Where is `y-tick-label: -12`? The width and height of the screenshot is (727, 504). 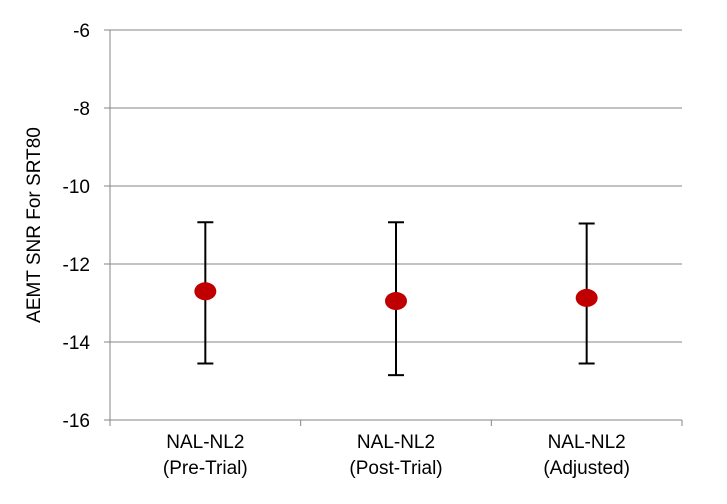
y-tick-label: -12 is located at coordinates (76, 265).